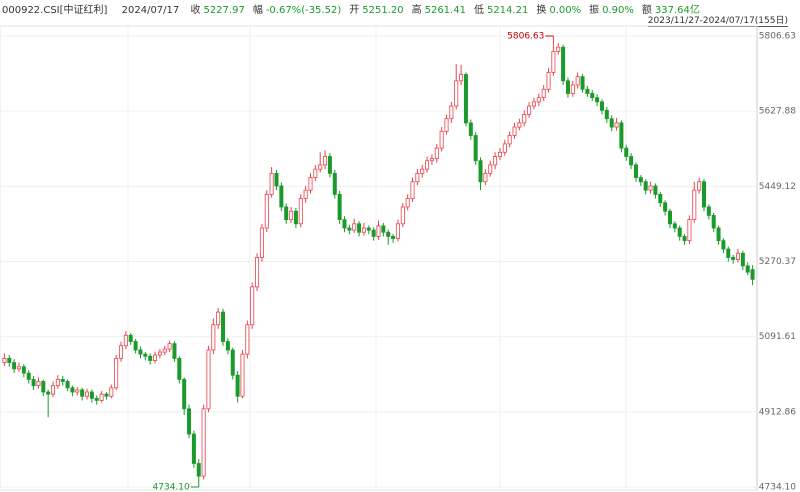  Describe the element at coordinates (303, 10) in the screenshot. I see `quote-value: -0.67%(-35.52)` at that location.